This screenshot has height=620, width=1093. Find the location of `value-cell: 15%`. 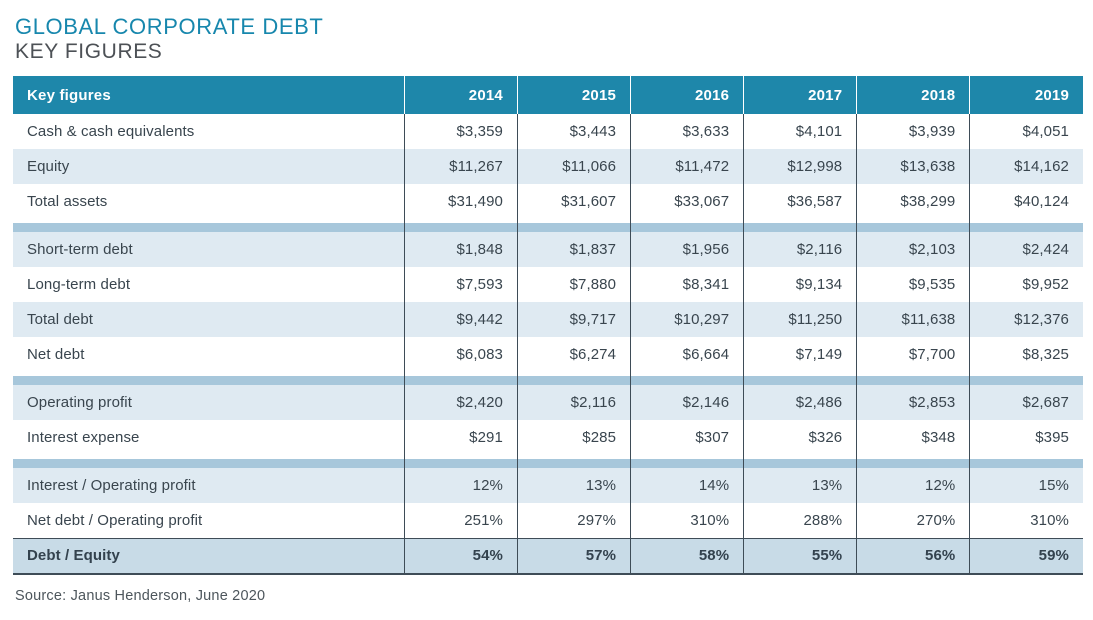

value-cell: 15% is located at coordinates (1026, 486).